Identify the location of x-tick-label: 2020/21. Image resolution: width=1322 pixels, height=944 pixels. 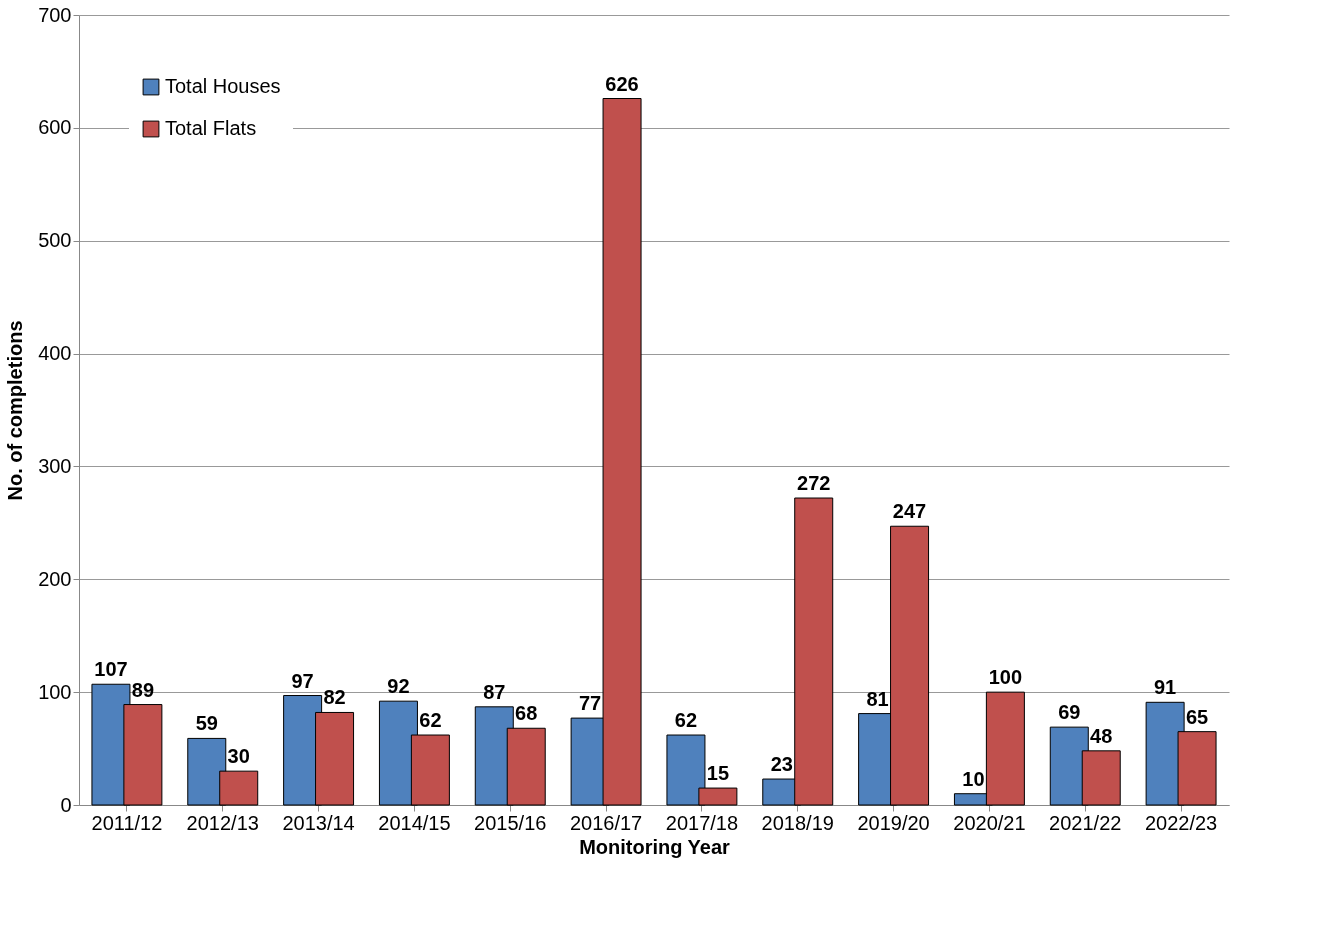
(989, 822).